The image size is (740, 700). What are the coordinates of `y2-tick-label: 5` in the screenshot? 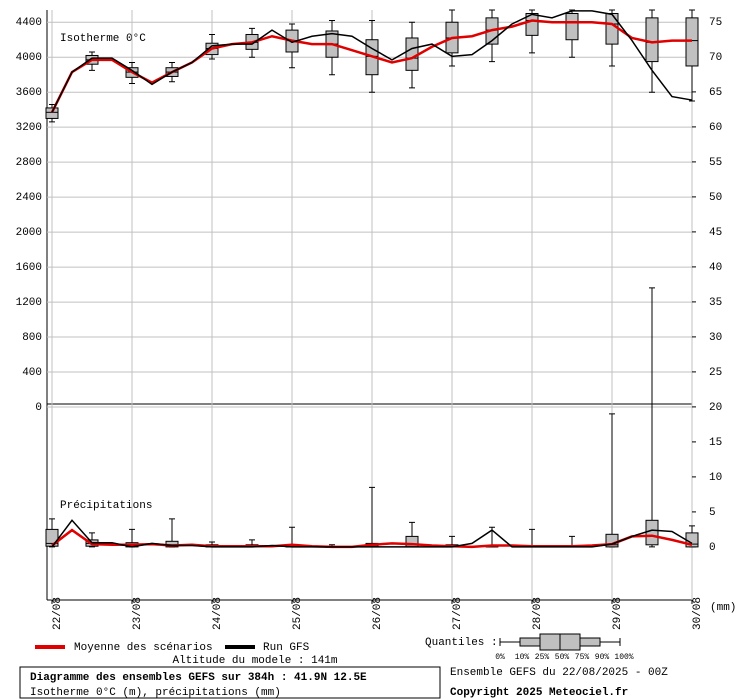 It's located at (712, 513).